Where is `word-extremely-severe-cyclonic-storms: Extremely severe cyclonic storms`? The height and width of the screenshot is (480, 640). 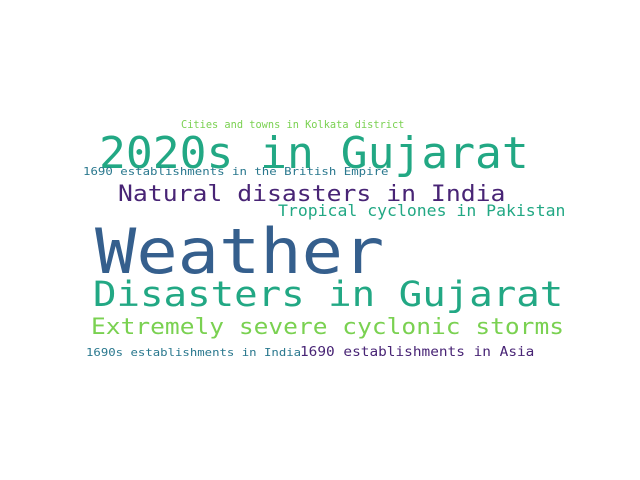 word-extremely-severe-cyclonic-storms: Extremely severe cyclonic storms is located at coordinates (328, 327).